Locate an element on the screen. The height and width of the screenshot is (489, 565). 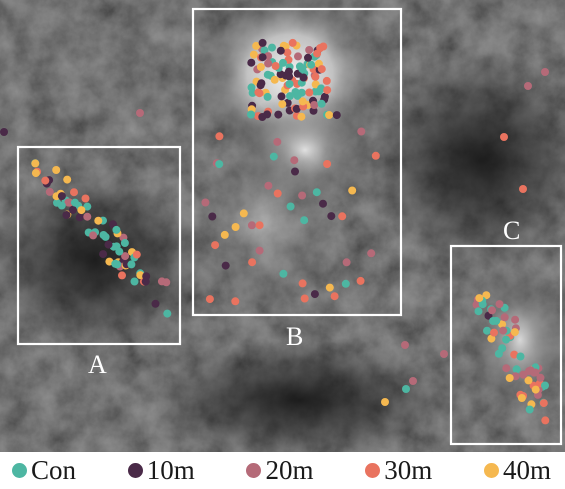
legend-swatch-40m is located at coordinates (491, 470).